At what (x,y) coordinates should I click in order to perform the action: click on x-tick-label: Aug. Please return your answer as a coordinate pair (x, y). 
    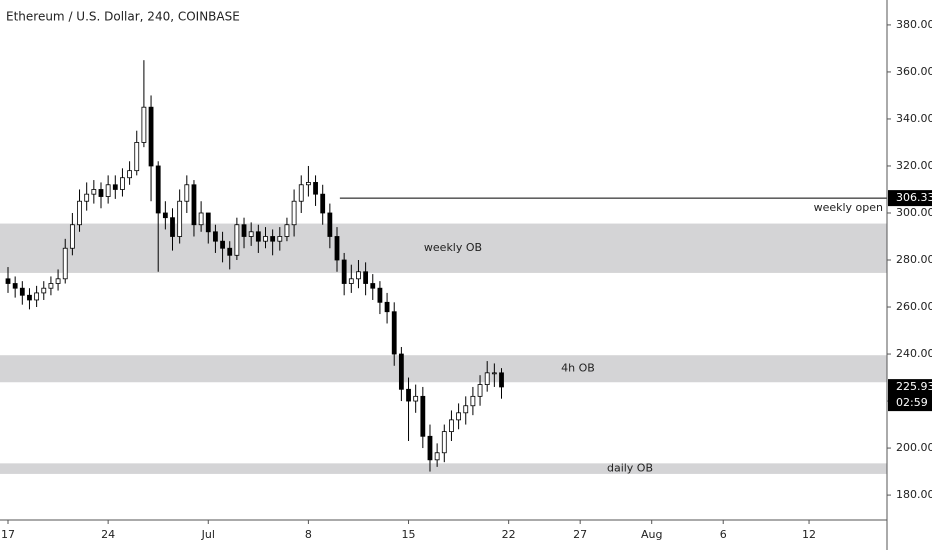
    Looking at the image, I should click on (651, 534).